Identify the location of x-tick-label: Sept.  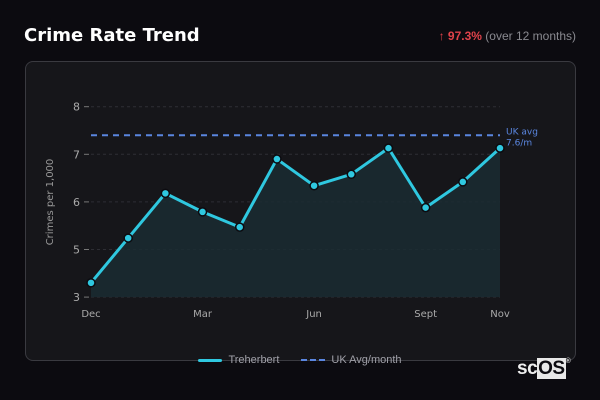
(425, 314).